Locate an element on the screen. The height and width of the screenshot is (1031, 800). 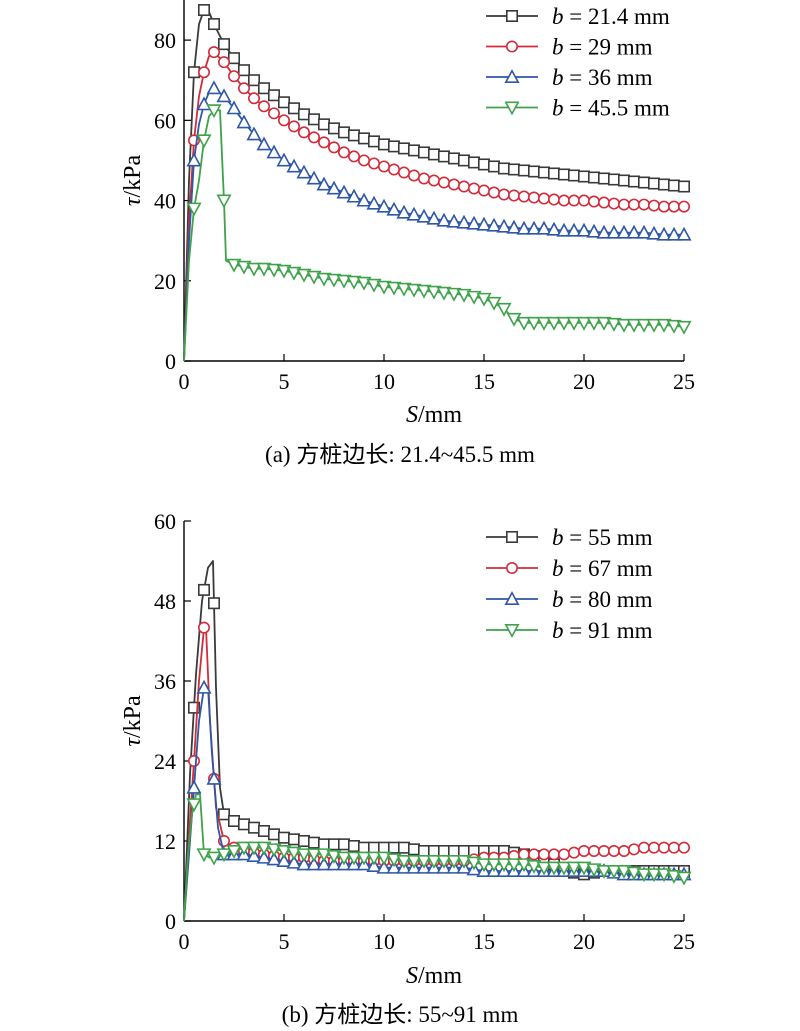
x-tick-label: 10 is located at coordinates (384, 941).